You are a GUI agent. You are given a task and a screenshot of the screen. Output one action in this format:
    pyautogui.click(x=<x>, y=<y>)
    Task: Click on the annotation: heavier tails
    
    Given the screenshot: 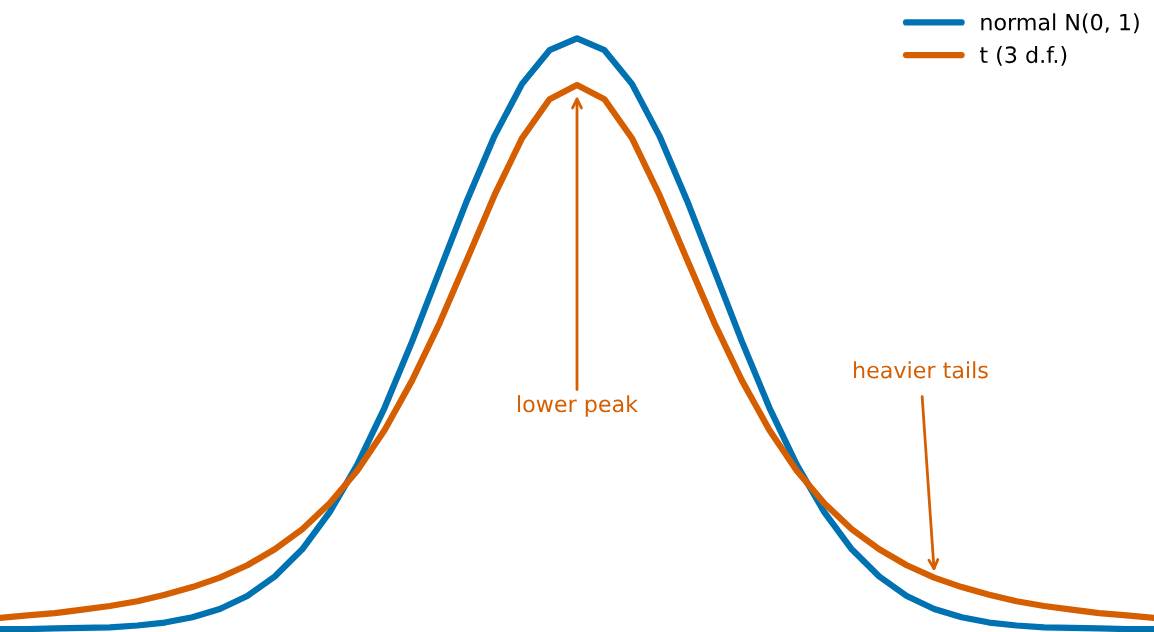 What is the action you would take?
    pyautogui.click(x=921, y=370)
    